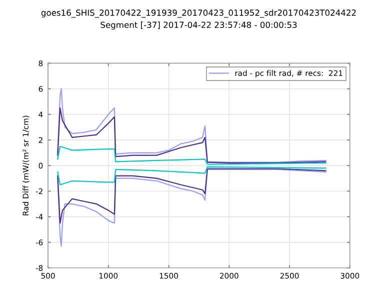 This screenshot has height=301, width=375. Describe the element at coordinates (198, 13) in the screenshot. I see `chart-title: goes16_SHIS_20170422_191939_20170423_011952_sdr20170423T024422` at that location.